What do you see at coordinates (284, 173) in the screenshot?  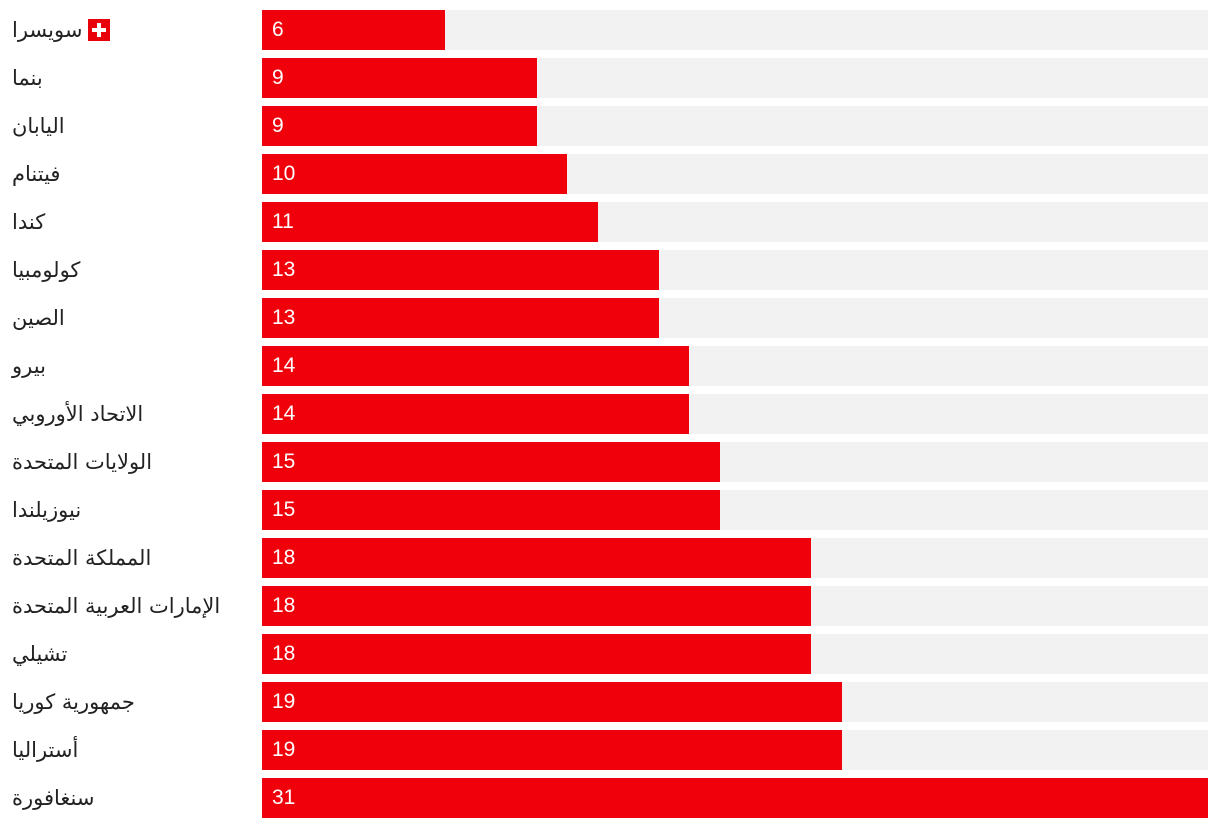 I see `bar-value-label: 10` at bounding box center [284, 173].